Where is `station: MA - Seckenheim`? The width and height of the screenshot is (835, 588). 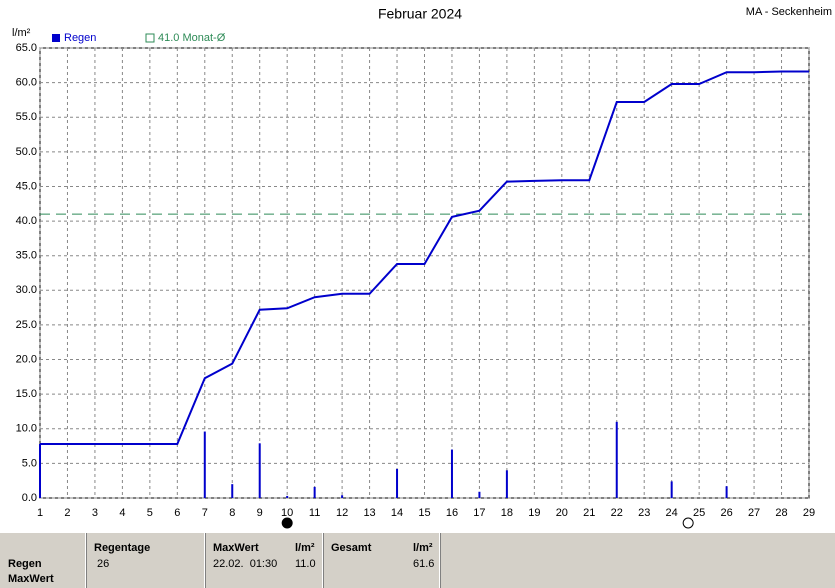 station: MA - Seckenheim is located at coordinates (789, 12).